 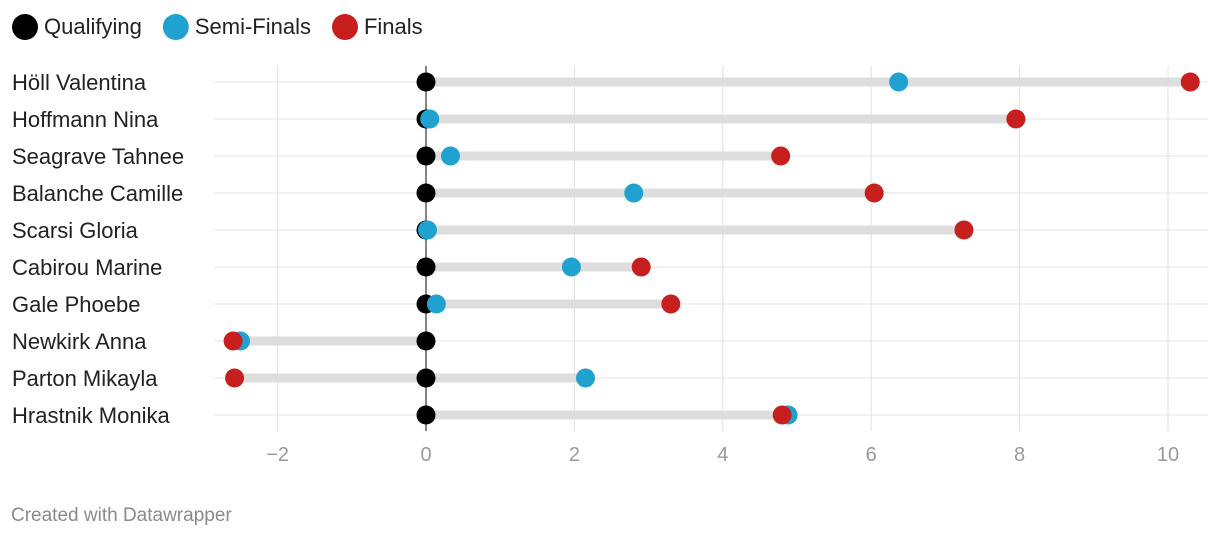 I want to click on legend-marker-semi_finals, so click(x=175, y=27).